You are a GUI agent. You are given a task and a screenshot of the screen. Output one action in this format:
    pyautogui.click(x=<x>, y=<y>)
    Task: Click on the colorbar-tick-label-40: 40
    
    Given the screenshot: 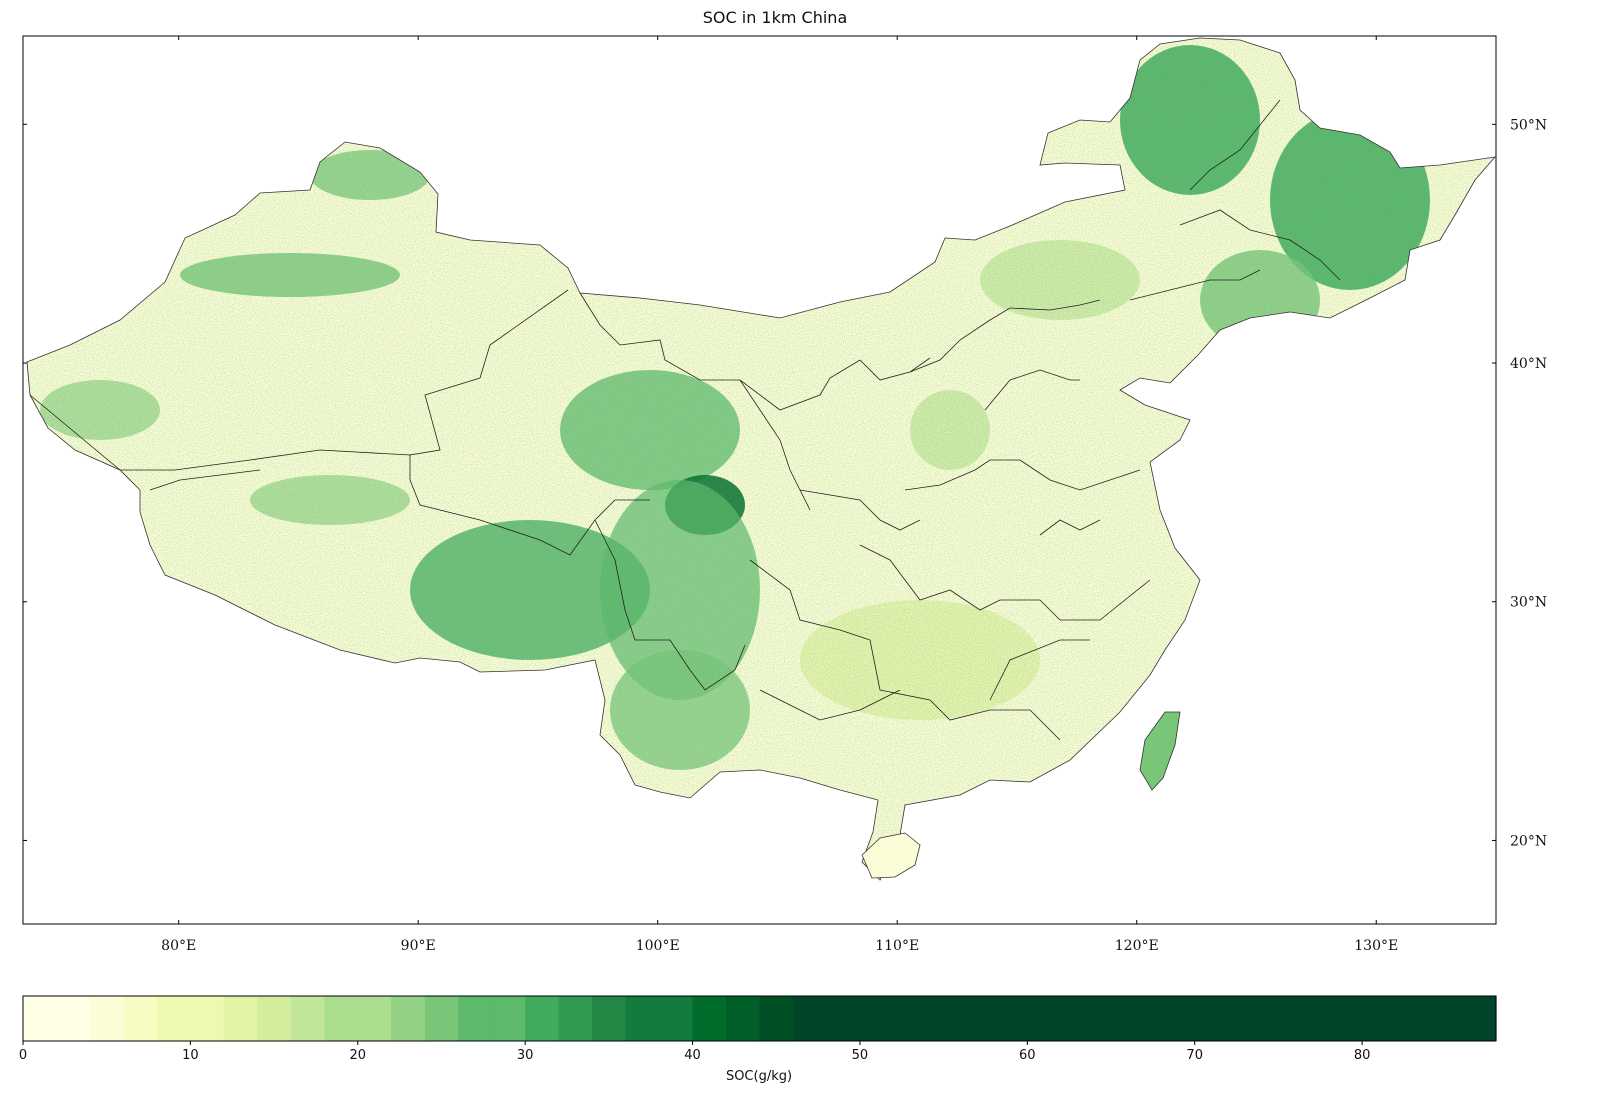 What is the action you would take?
    pyautogui.click(x=692, y=1055)
    